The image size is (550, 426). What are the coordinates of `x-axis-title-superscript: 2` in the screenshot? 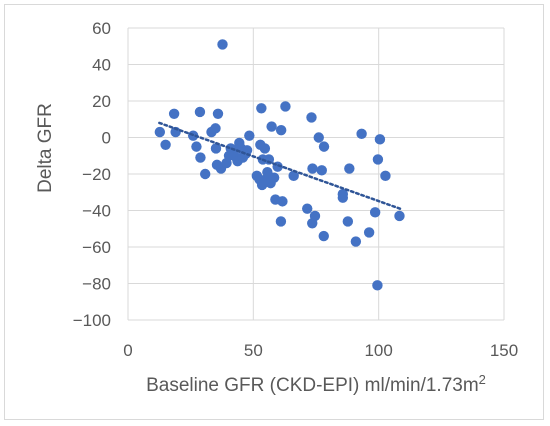 It's located at (482, 379).